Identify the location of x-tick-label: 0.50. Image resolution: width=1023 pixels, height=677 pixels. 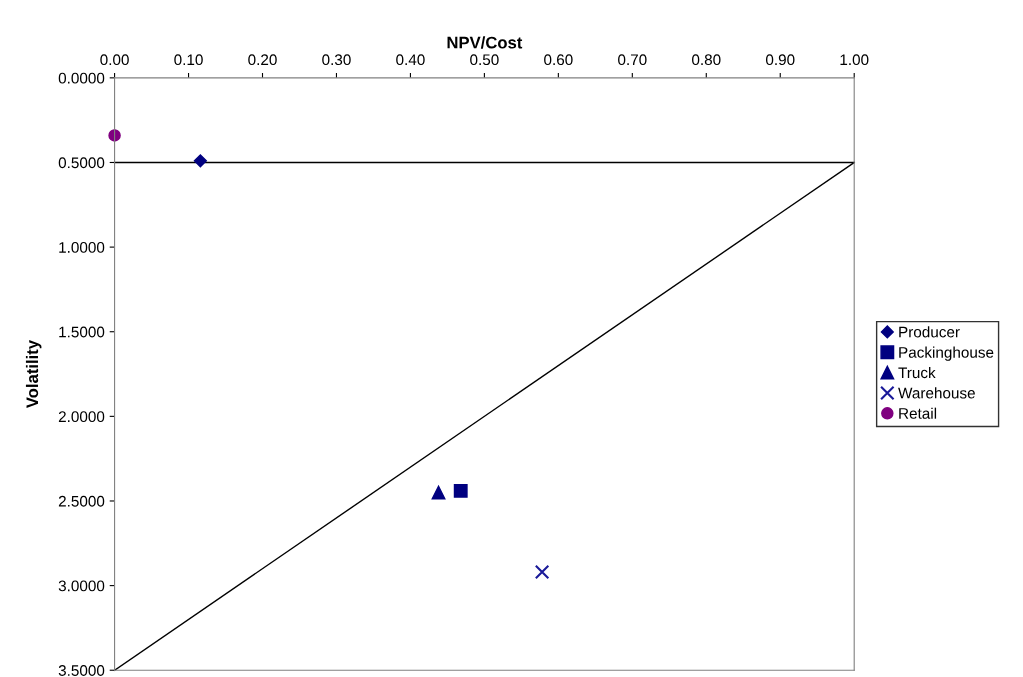
(484, 60).